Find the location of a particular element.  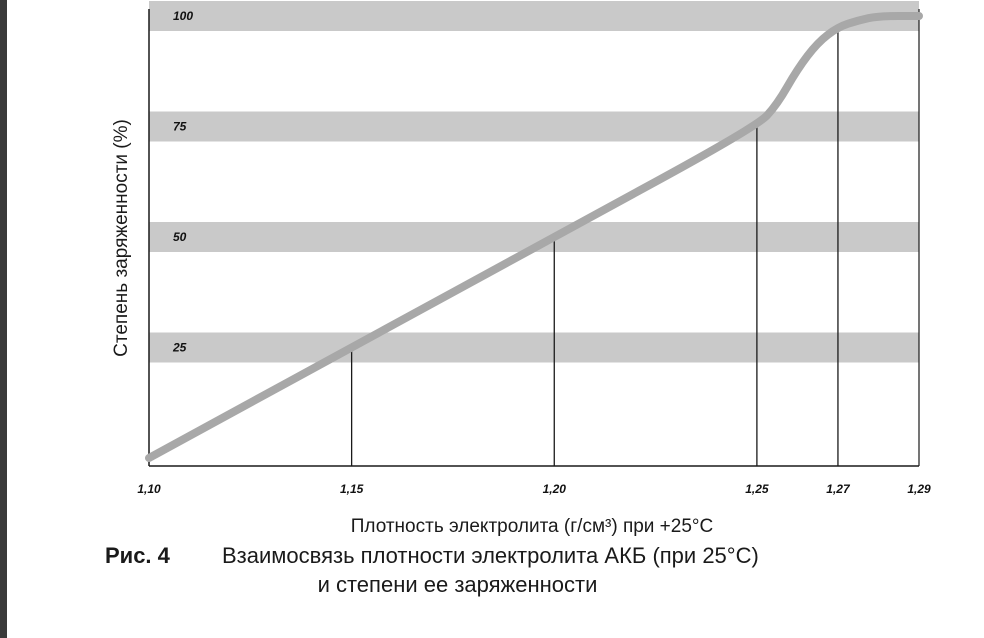

x-axis-title: Плотность электролита (г/см³) при +25°С is located at coordinates (532, 526).